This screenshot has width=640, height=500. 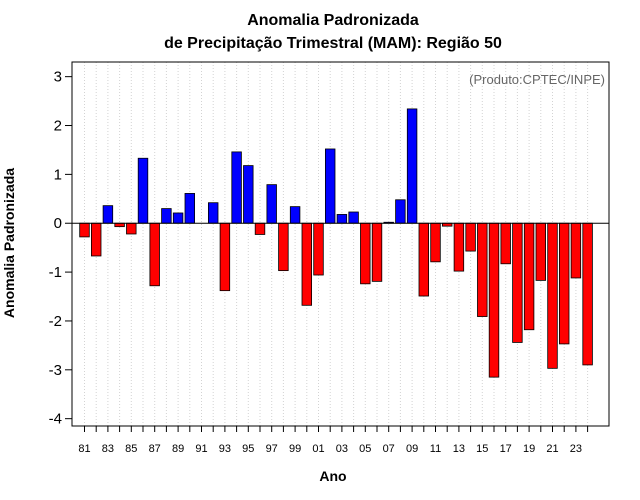 What do you see at coordinates (295, 215) in the screenshot?
I see `bar-1999` at bounding box center [295, 215].